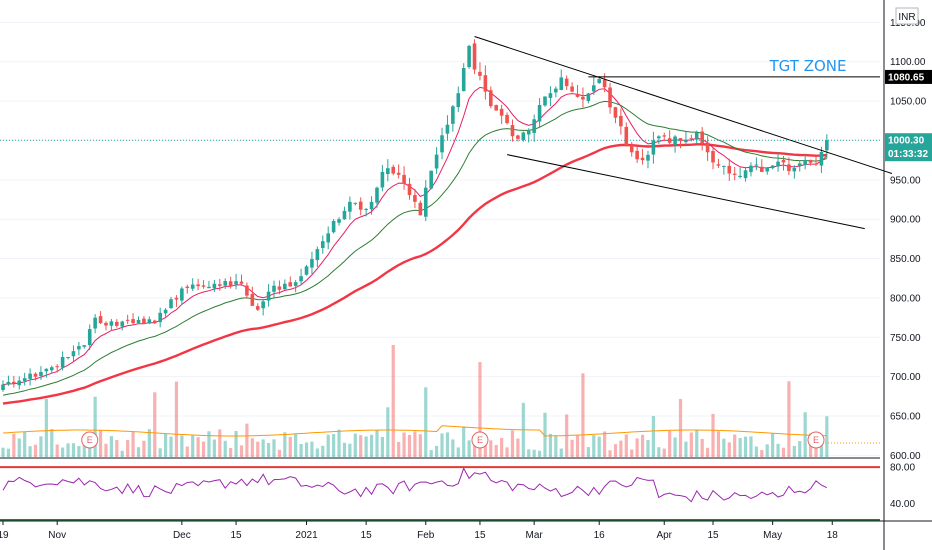  I want to click on x-tick-label-7: 15, so click(480, 535).